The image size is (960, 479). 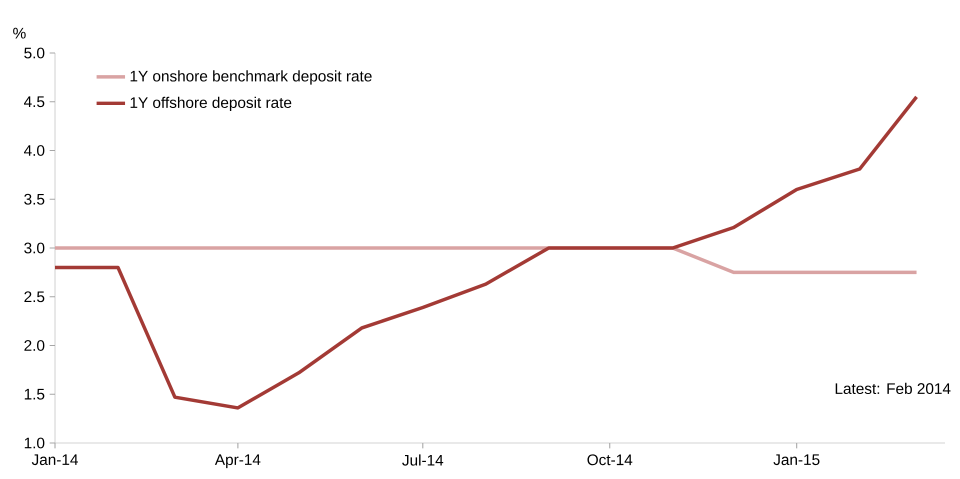 What do you see at coordinates (34, 248) in the screenshot?
I see `y-tick-label: 3.0` at bounding box center [34, 248].